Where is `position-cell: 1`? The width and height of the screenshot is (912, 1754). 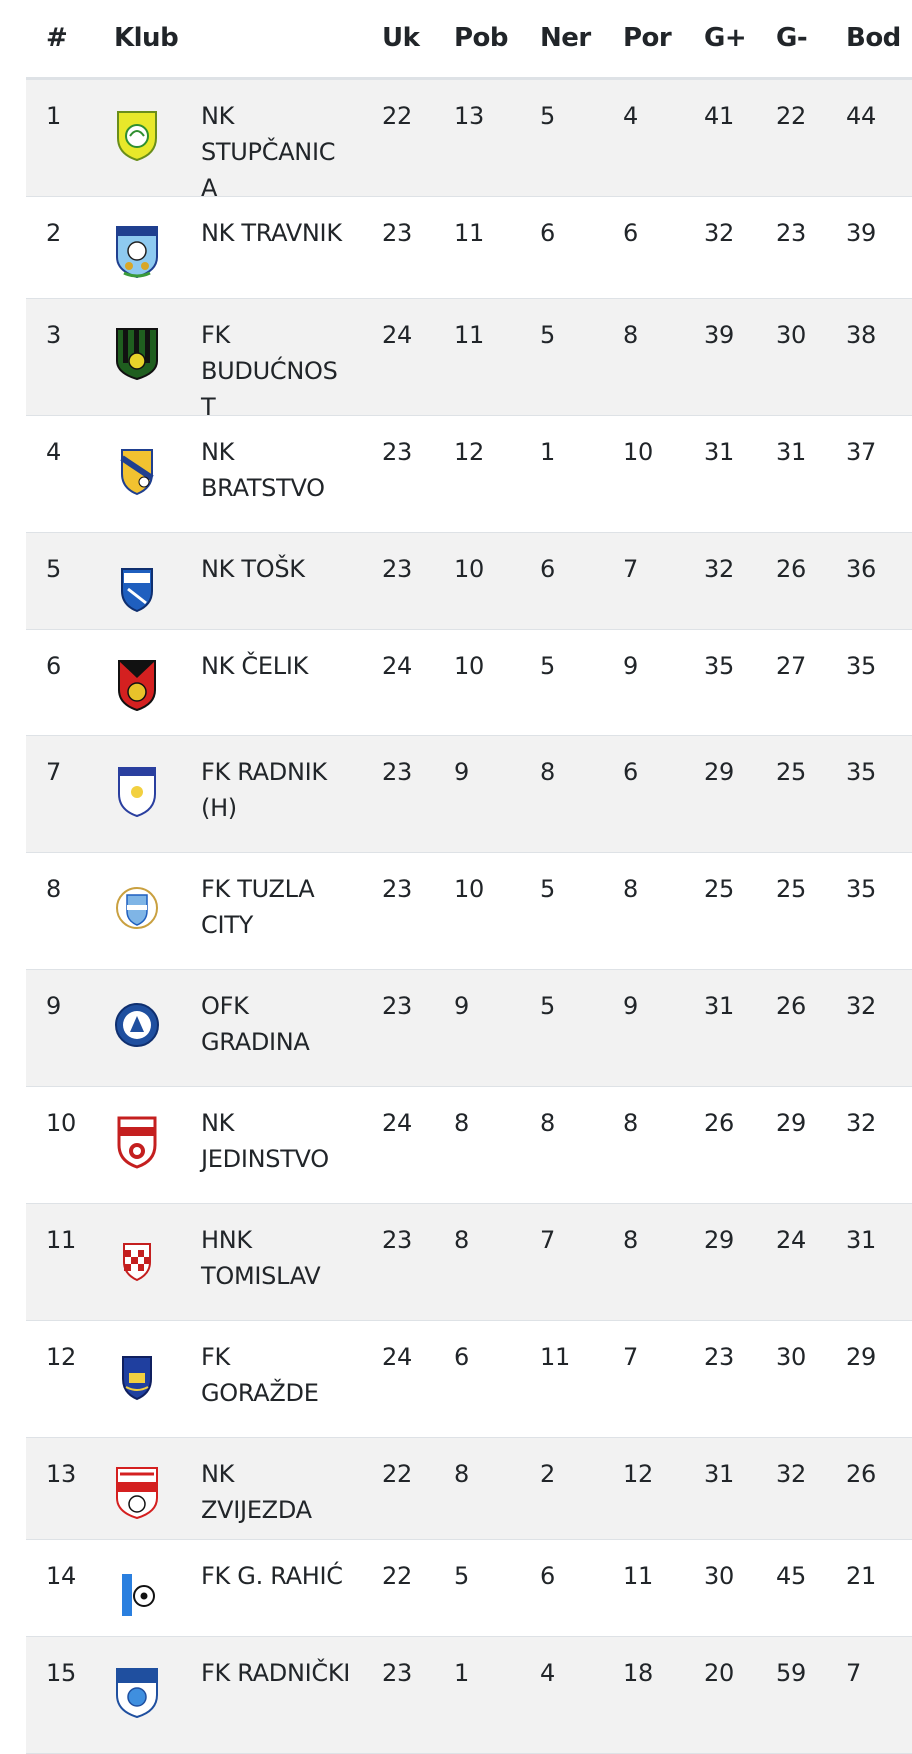 position-cell: 1 is located at coordinates (53, 116).